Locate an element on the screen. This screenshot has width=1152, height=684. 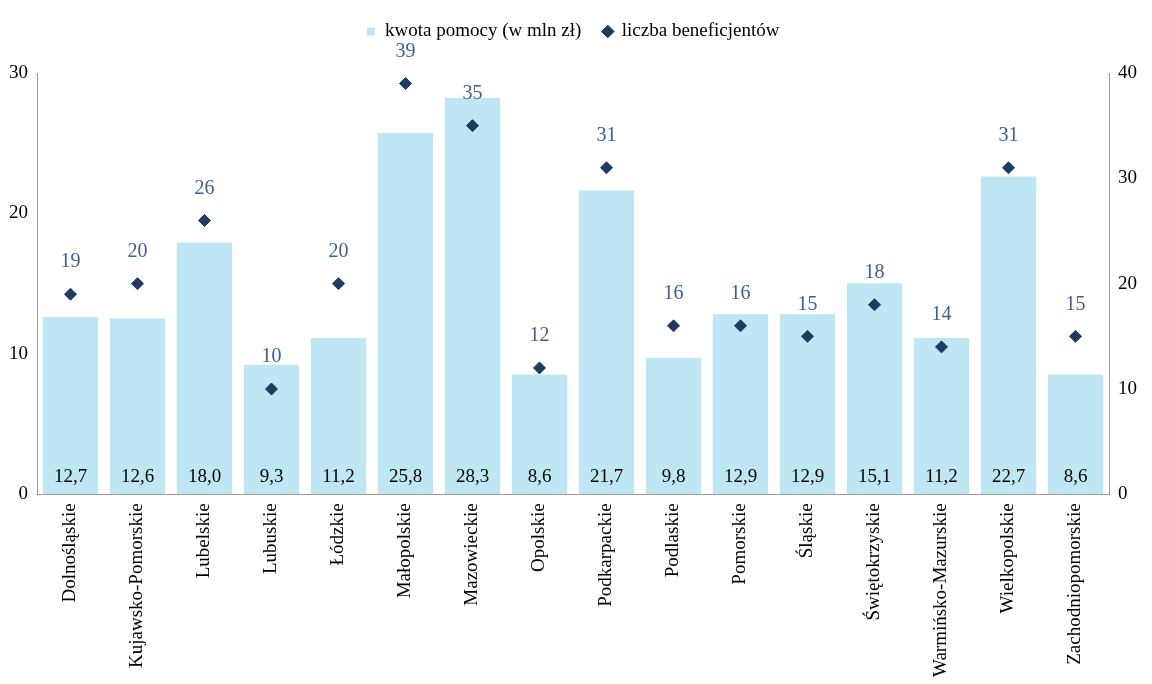
data-label: 22,7 is located at coordinates (1008, 475).